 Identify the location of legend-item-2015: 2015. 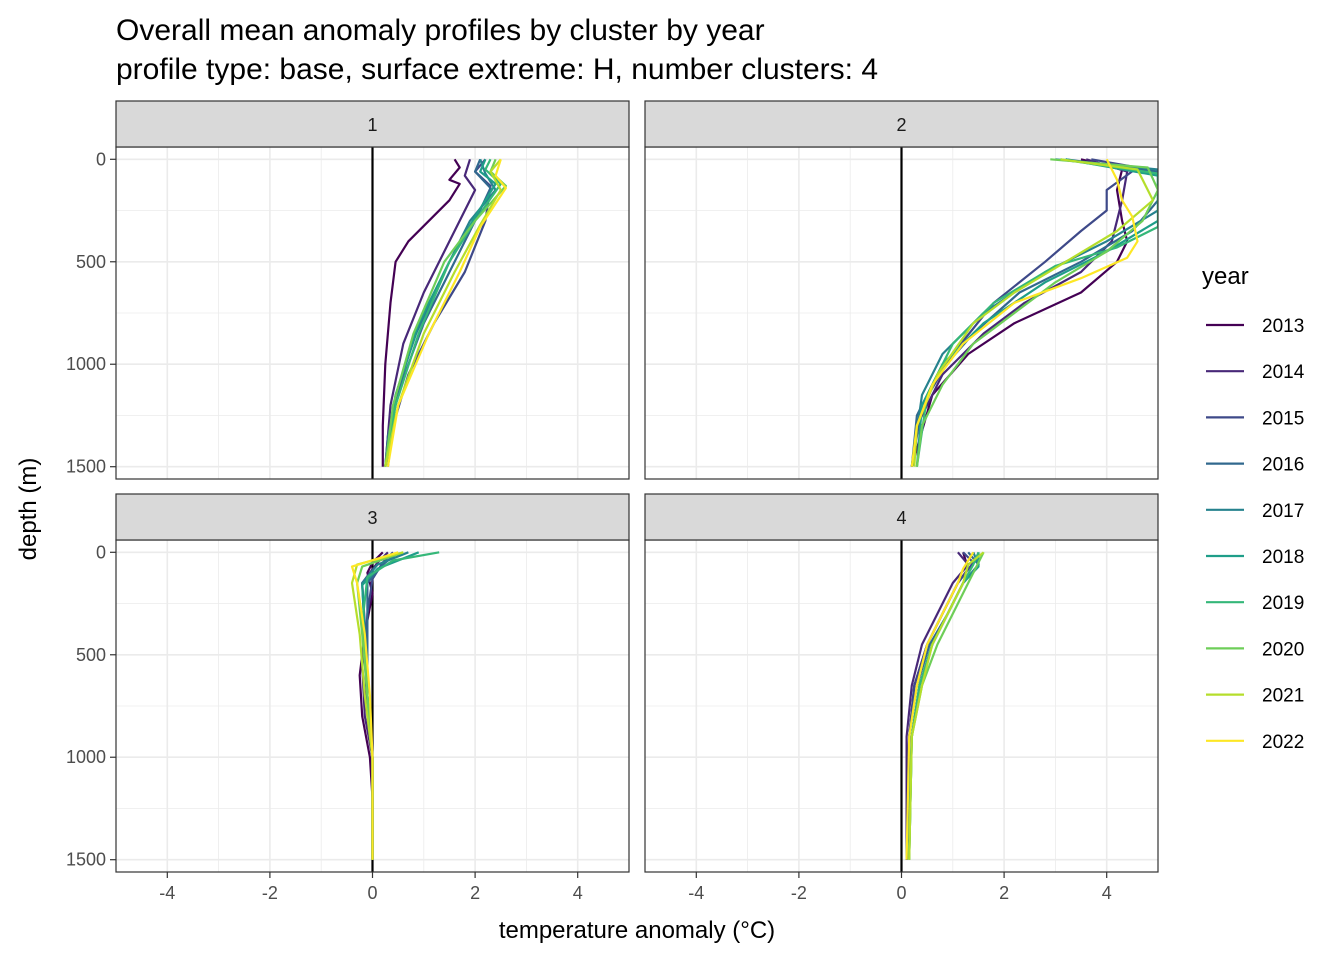
(1255, 418).